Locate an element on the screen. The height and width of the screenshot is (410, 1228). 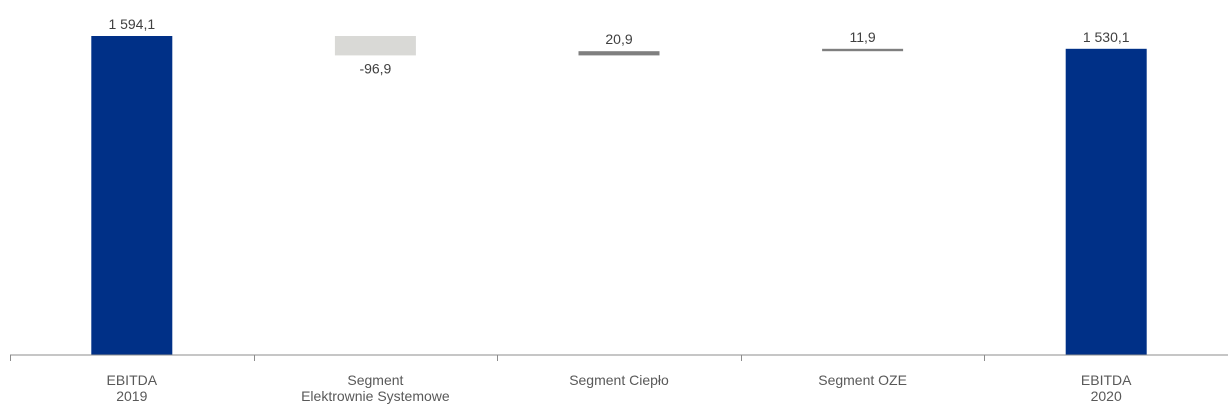
value-label-4: 1 530,1 is located at coordinates (1106, 37).